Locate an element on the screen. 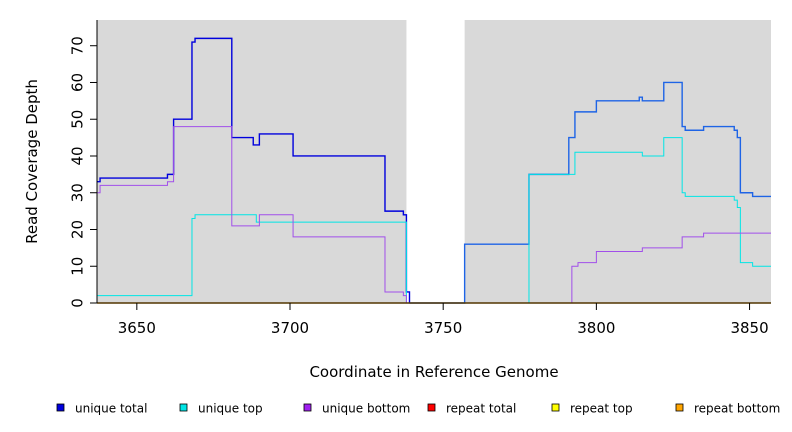 This screenshot has height=432, width=792. y-tick-label: 20 is located at coordinates (77, 229).